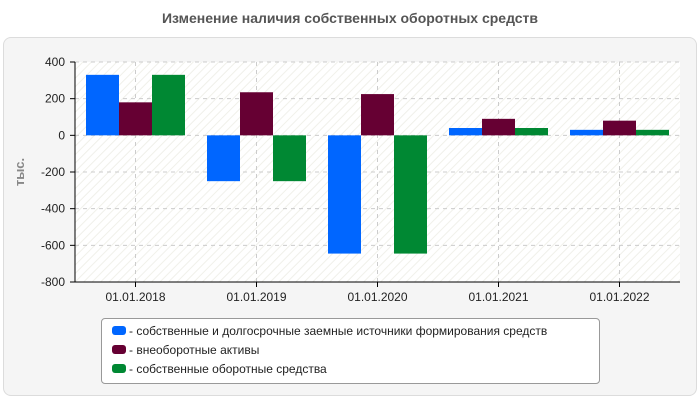 The image size is (700, 400). I want to click on legend-swatch-blue, so click(119, 331).